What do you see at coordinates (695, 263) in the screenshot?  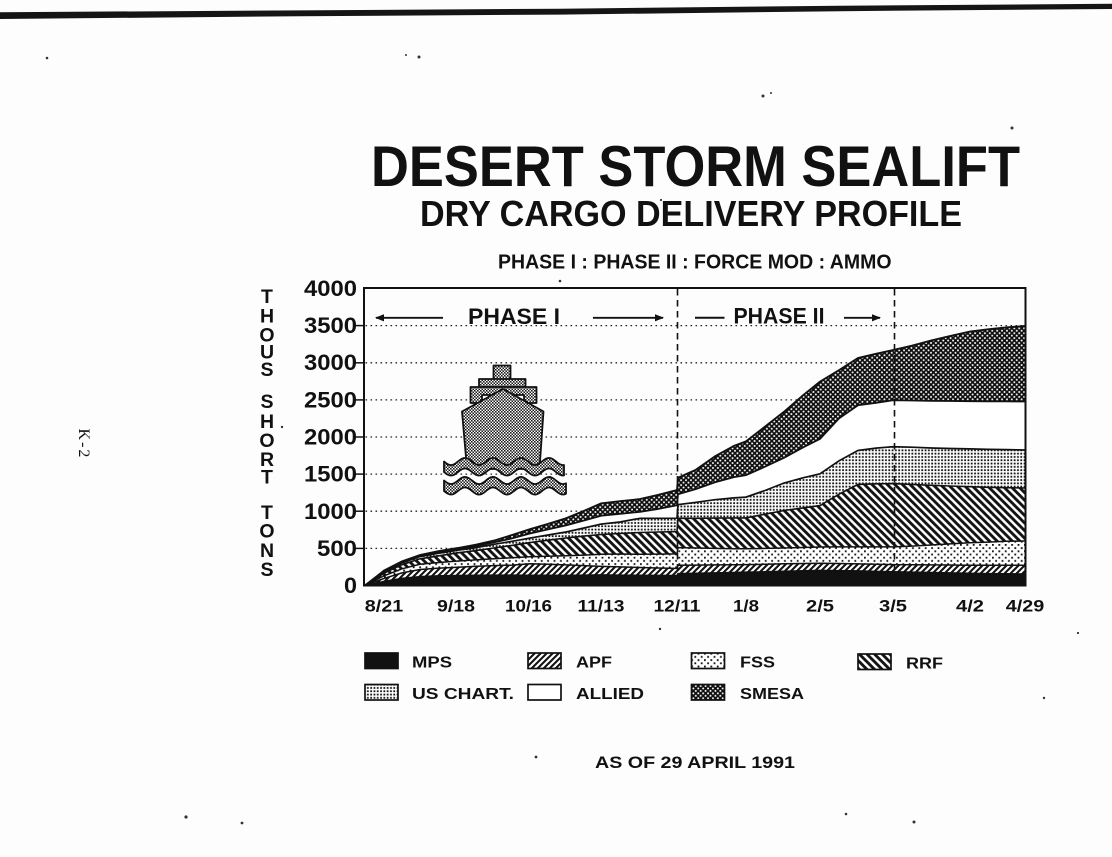 I see `svg-text:PHASE I : PHASE II : FORCE MOD: PHASE I : PHASE II : FORCE MOD : AMMO` at bounding box center [695, 263].